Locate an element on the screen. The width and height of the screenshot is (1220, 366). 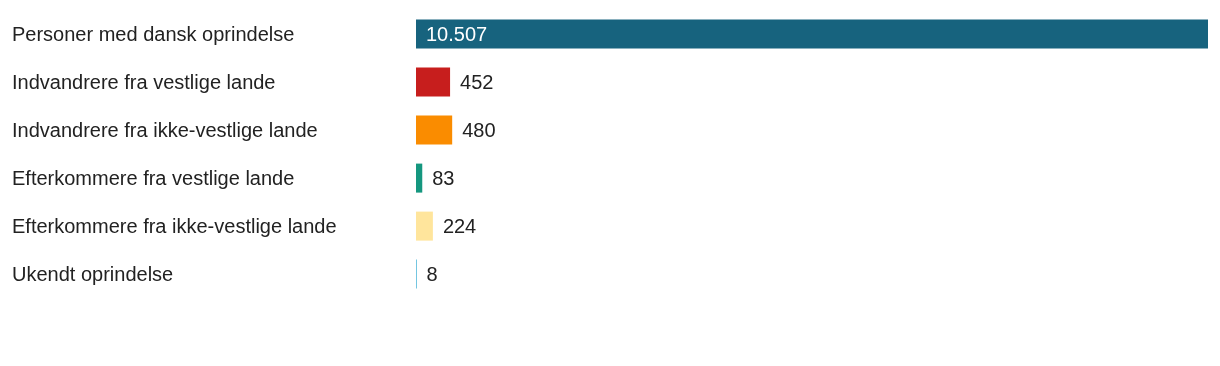
data-label: 224 is located at coordinates (459, 226).